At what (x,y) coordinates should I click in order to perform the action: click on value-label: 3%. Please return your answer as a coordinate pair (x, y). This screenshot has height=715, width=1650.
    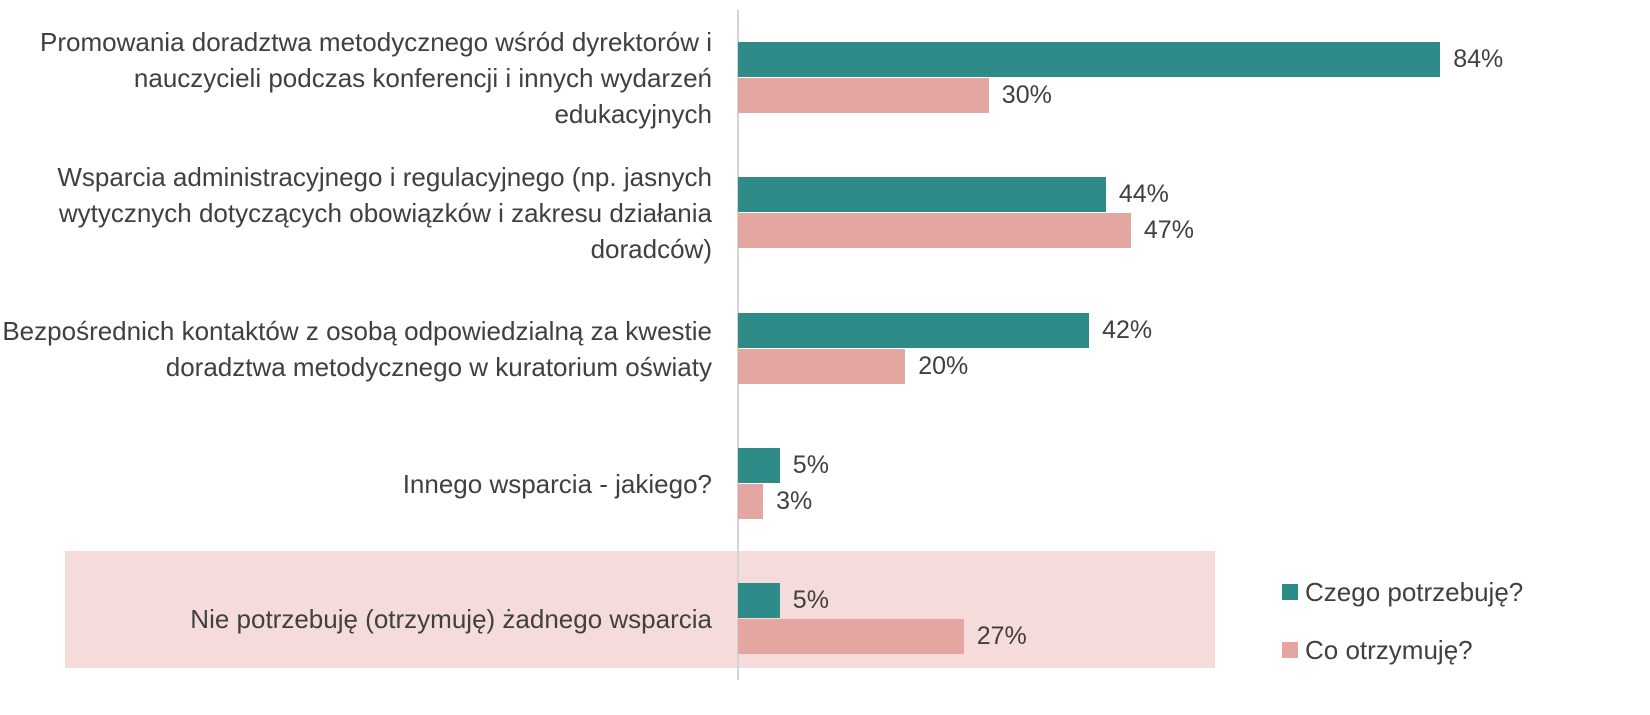
    Looking at the image, I should click on (794, 500).